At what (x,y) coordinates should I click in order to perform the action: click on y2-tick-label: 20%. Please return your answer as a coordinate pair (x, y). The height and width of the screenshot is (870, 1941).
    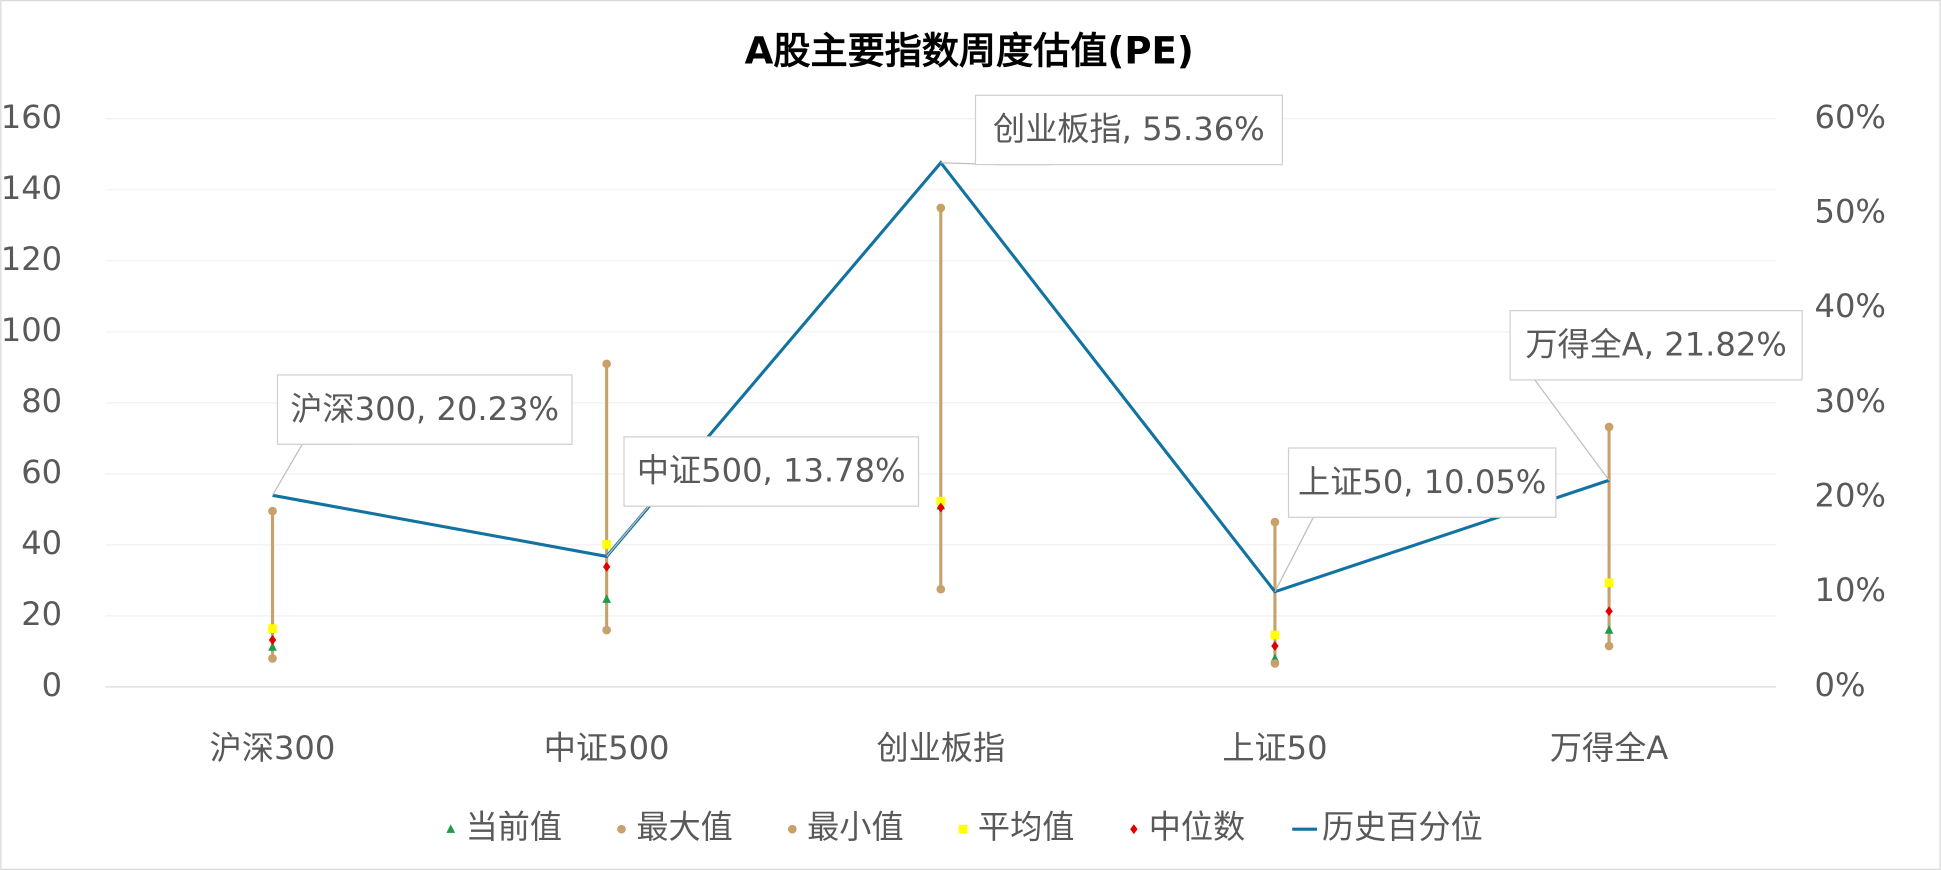
    Looking at the image, I should click on (1850, 495).